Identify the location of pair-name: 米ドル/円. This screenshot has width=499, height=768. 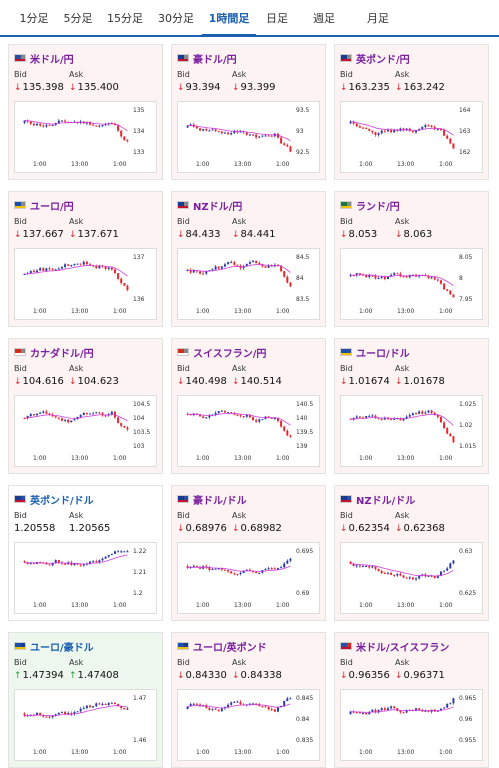
(52, 60).